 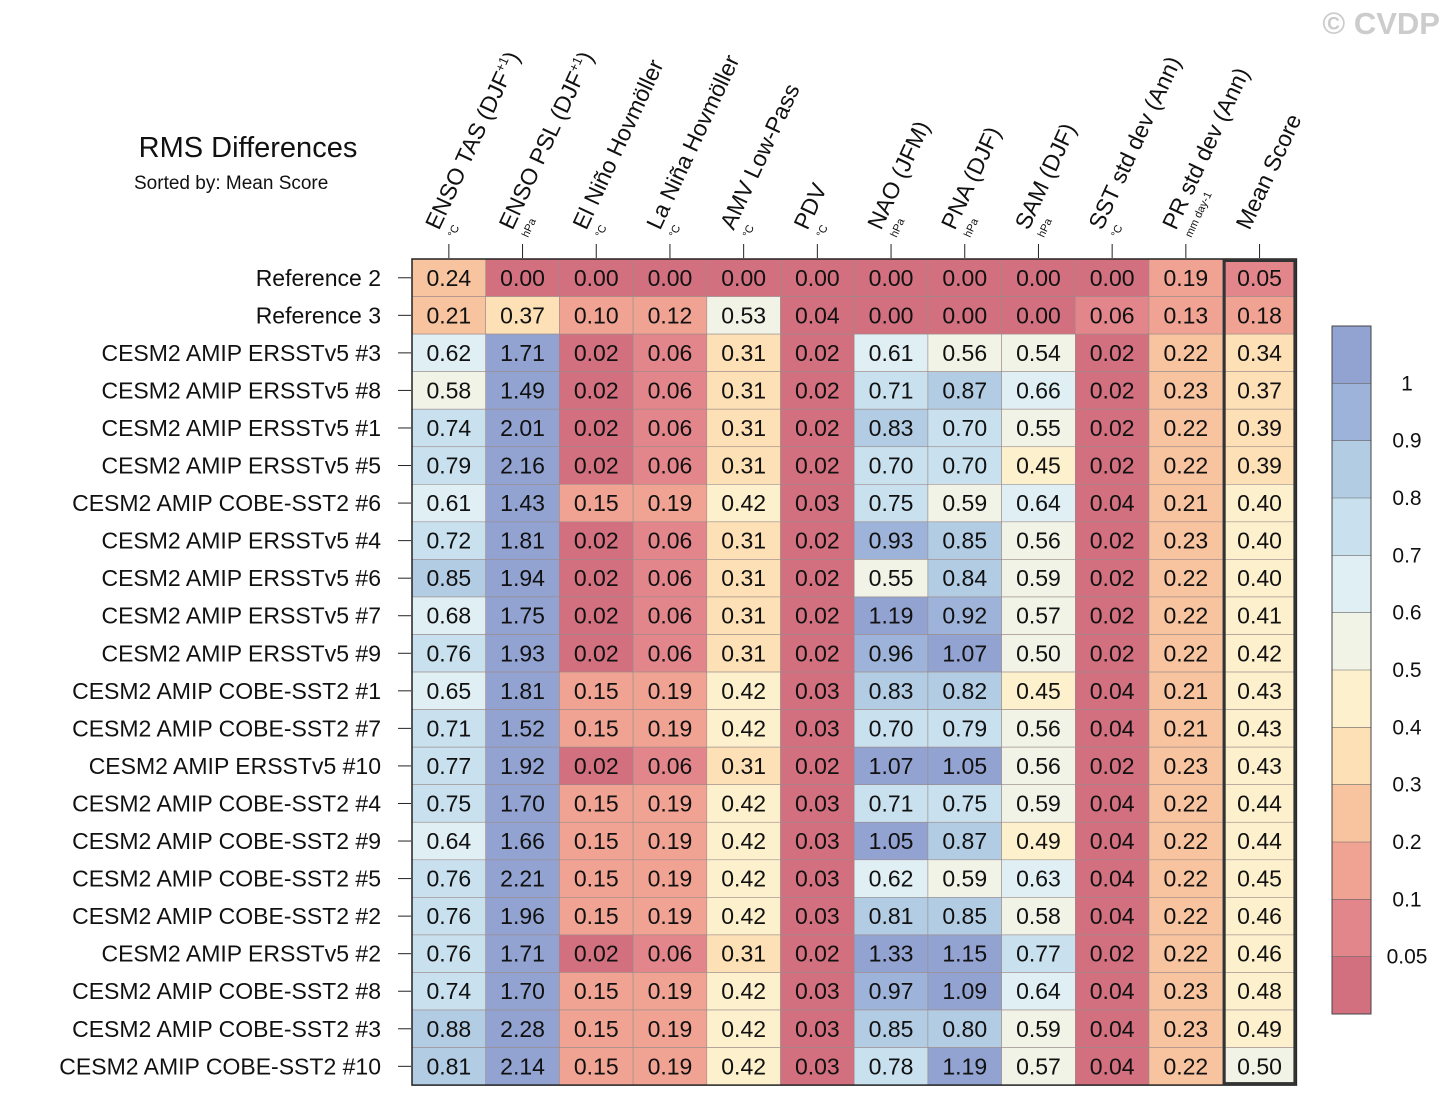 What do you see at coordinates (670, 503) in the screenshot?
I see `cell-value-label: 0.19` at bounding box center [670, 503].